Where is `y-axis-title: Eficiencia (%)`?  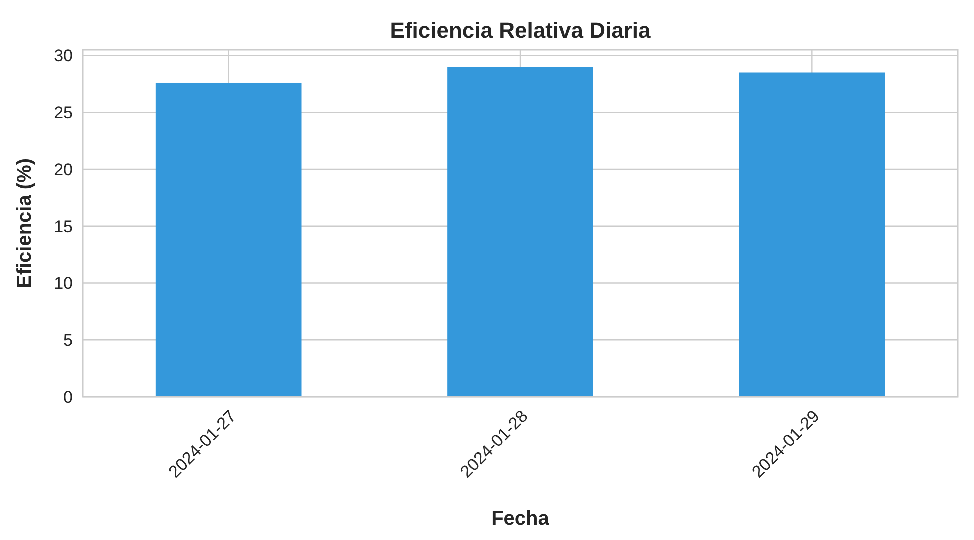
y-axis-title: Eficiencia (%) is located at coordinates (25, 223).